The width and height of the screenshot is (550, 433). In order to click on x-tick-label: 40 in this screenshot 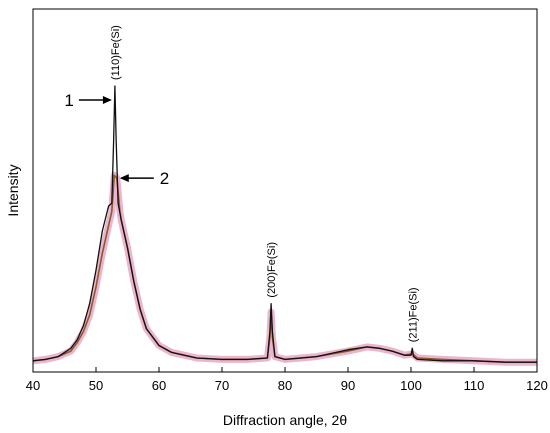, I will do `click(33, 385)`.